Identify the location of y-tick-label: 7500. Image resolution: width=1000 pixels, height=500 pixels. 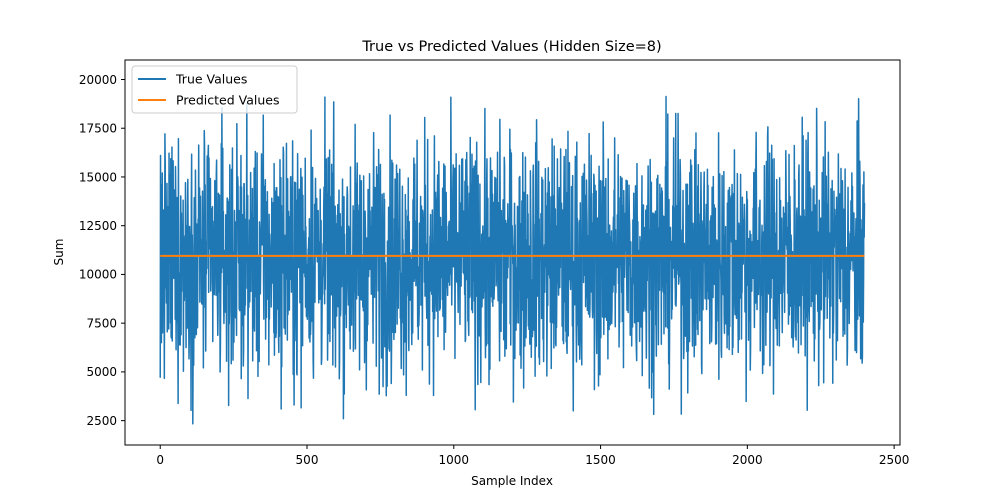
(101, 323).